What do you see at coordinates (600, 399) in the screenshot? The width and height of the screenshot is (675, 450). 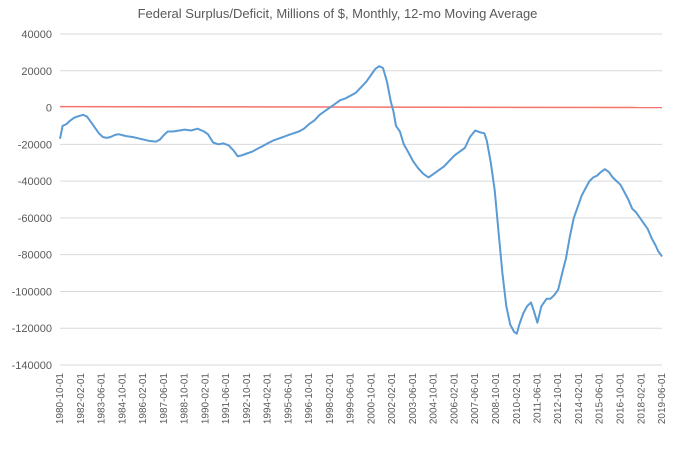 I see `x-tick-label: 2015-06-01` at bounding box center [600, 399].